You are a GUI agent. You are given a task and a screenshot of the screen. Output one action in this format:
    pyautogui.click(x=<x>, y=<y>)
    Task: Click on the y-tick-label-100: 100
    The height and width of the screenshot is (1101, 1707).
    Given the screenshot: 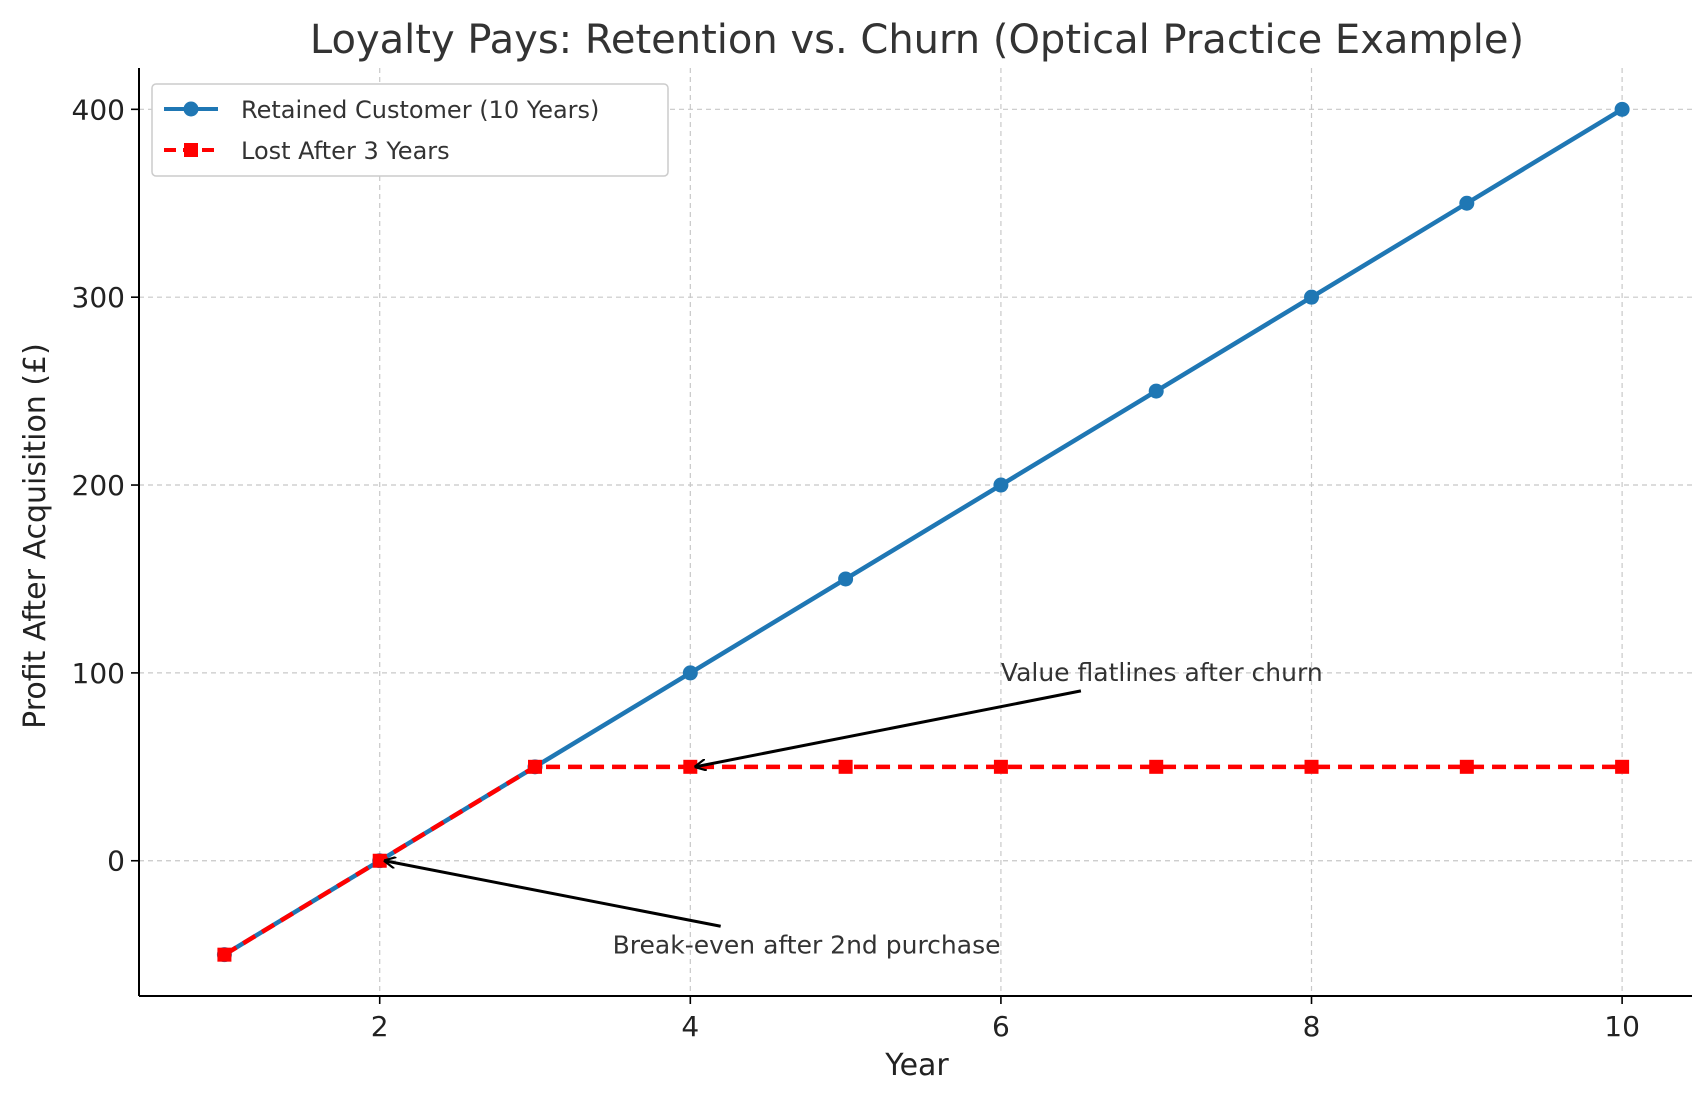 What is the action you would take?
    pyautogui.click(x=98, y=673)
    